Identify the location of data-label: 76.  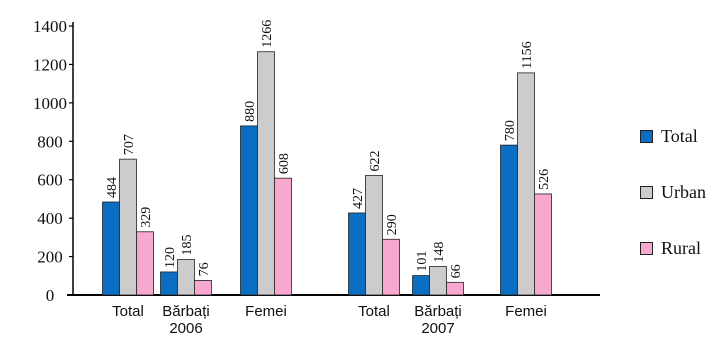
(204, 269).